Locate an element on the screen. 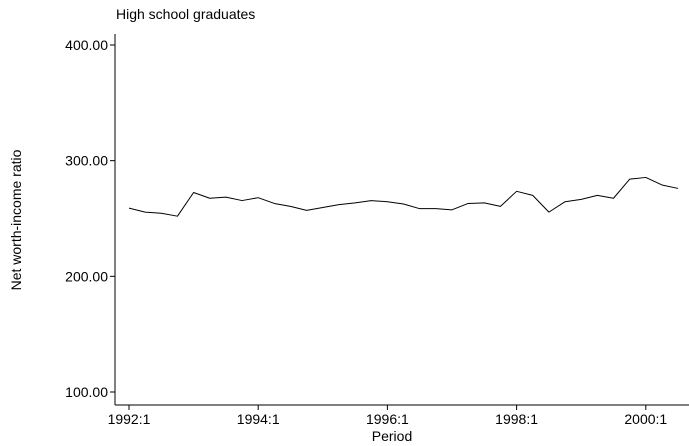 The width and height of the screenshot is (689, 446). y-tick-label: 100.00 is located at coordinates (86, 392).